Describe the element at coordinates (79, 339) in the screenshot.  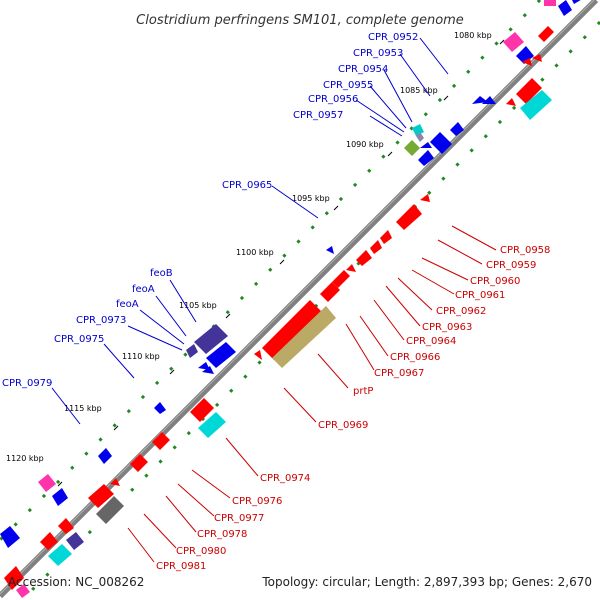
I see `gene-label-cpr-0975: CPR_0975` at that location.